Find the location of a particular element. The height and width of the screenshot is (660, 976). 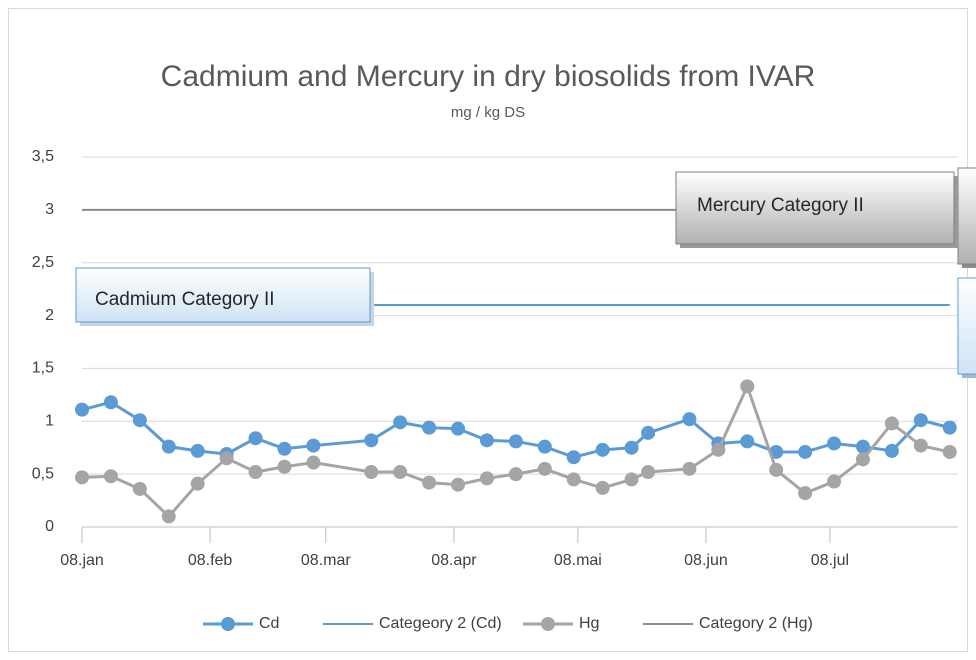

annotation-text: Mercury Category II is located at coordinates (780, 205).